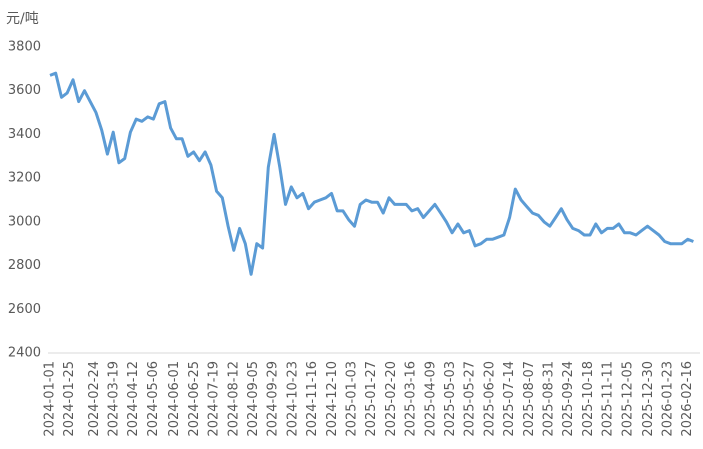  Describe the element at coordinates (233, 399) in the screenshot. I see `x-tick-label: 2024-08-12` at that location.